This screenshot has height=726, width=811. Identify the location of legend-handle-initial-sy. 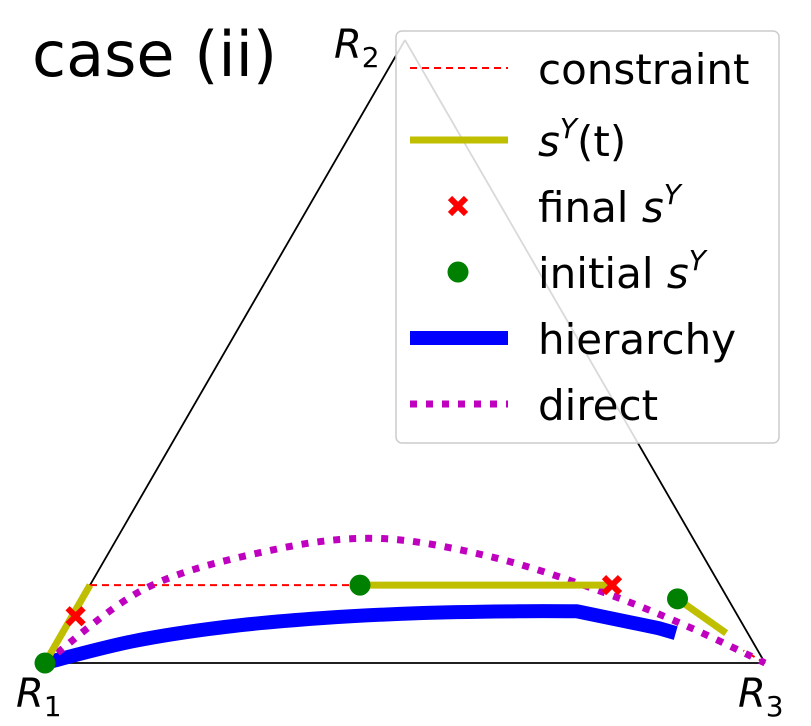
(458, 272).